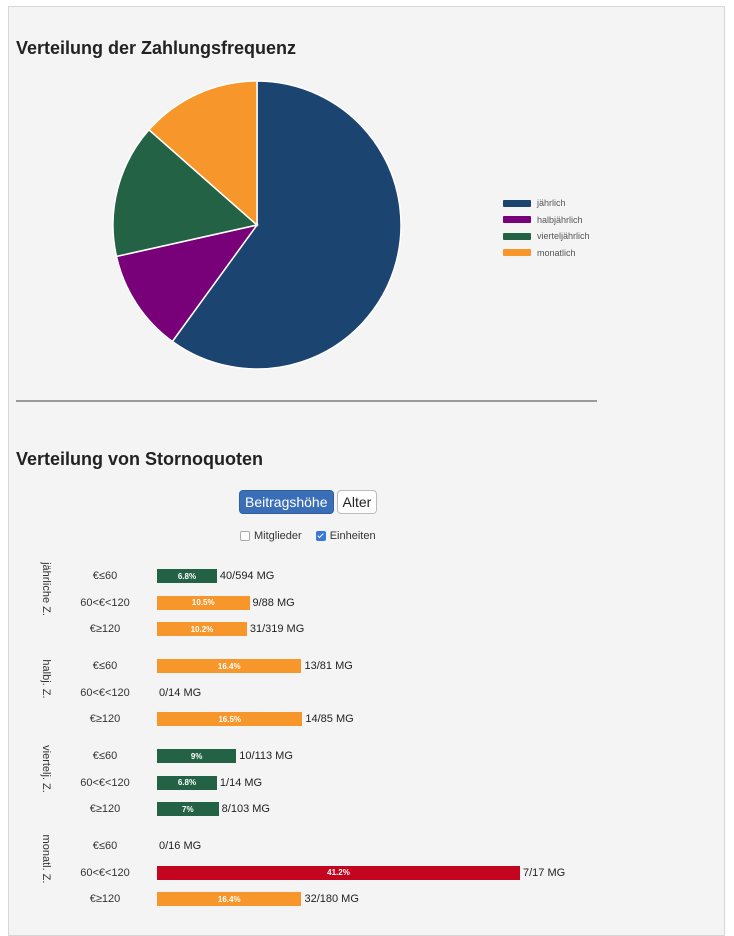 This screenshot has width=734, height=936. What do you see at coordinates (203, 602) in the screenshot?
I see `storno-bar: 10.5%` at bounding box center [203, 602].